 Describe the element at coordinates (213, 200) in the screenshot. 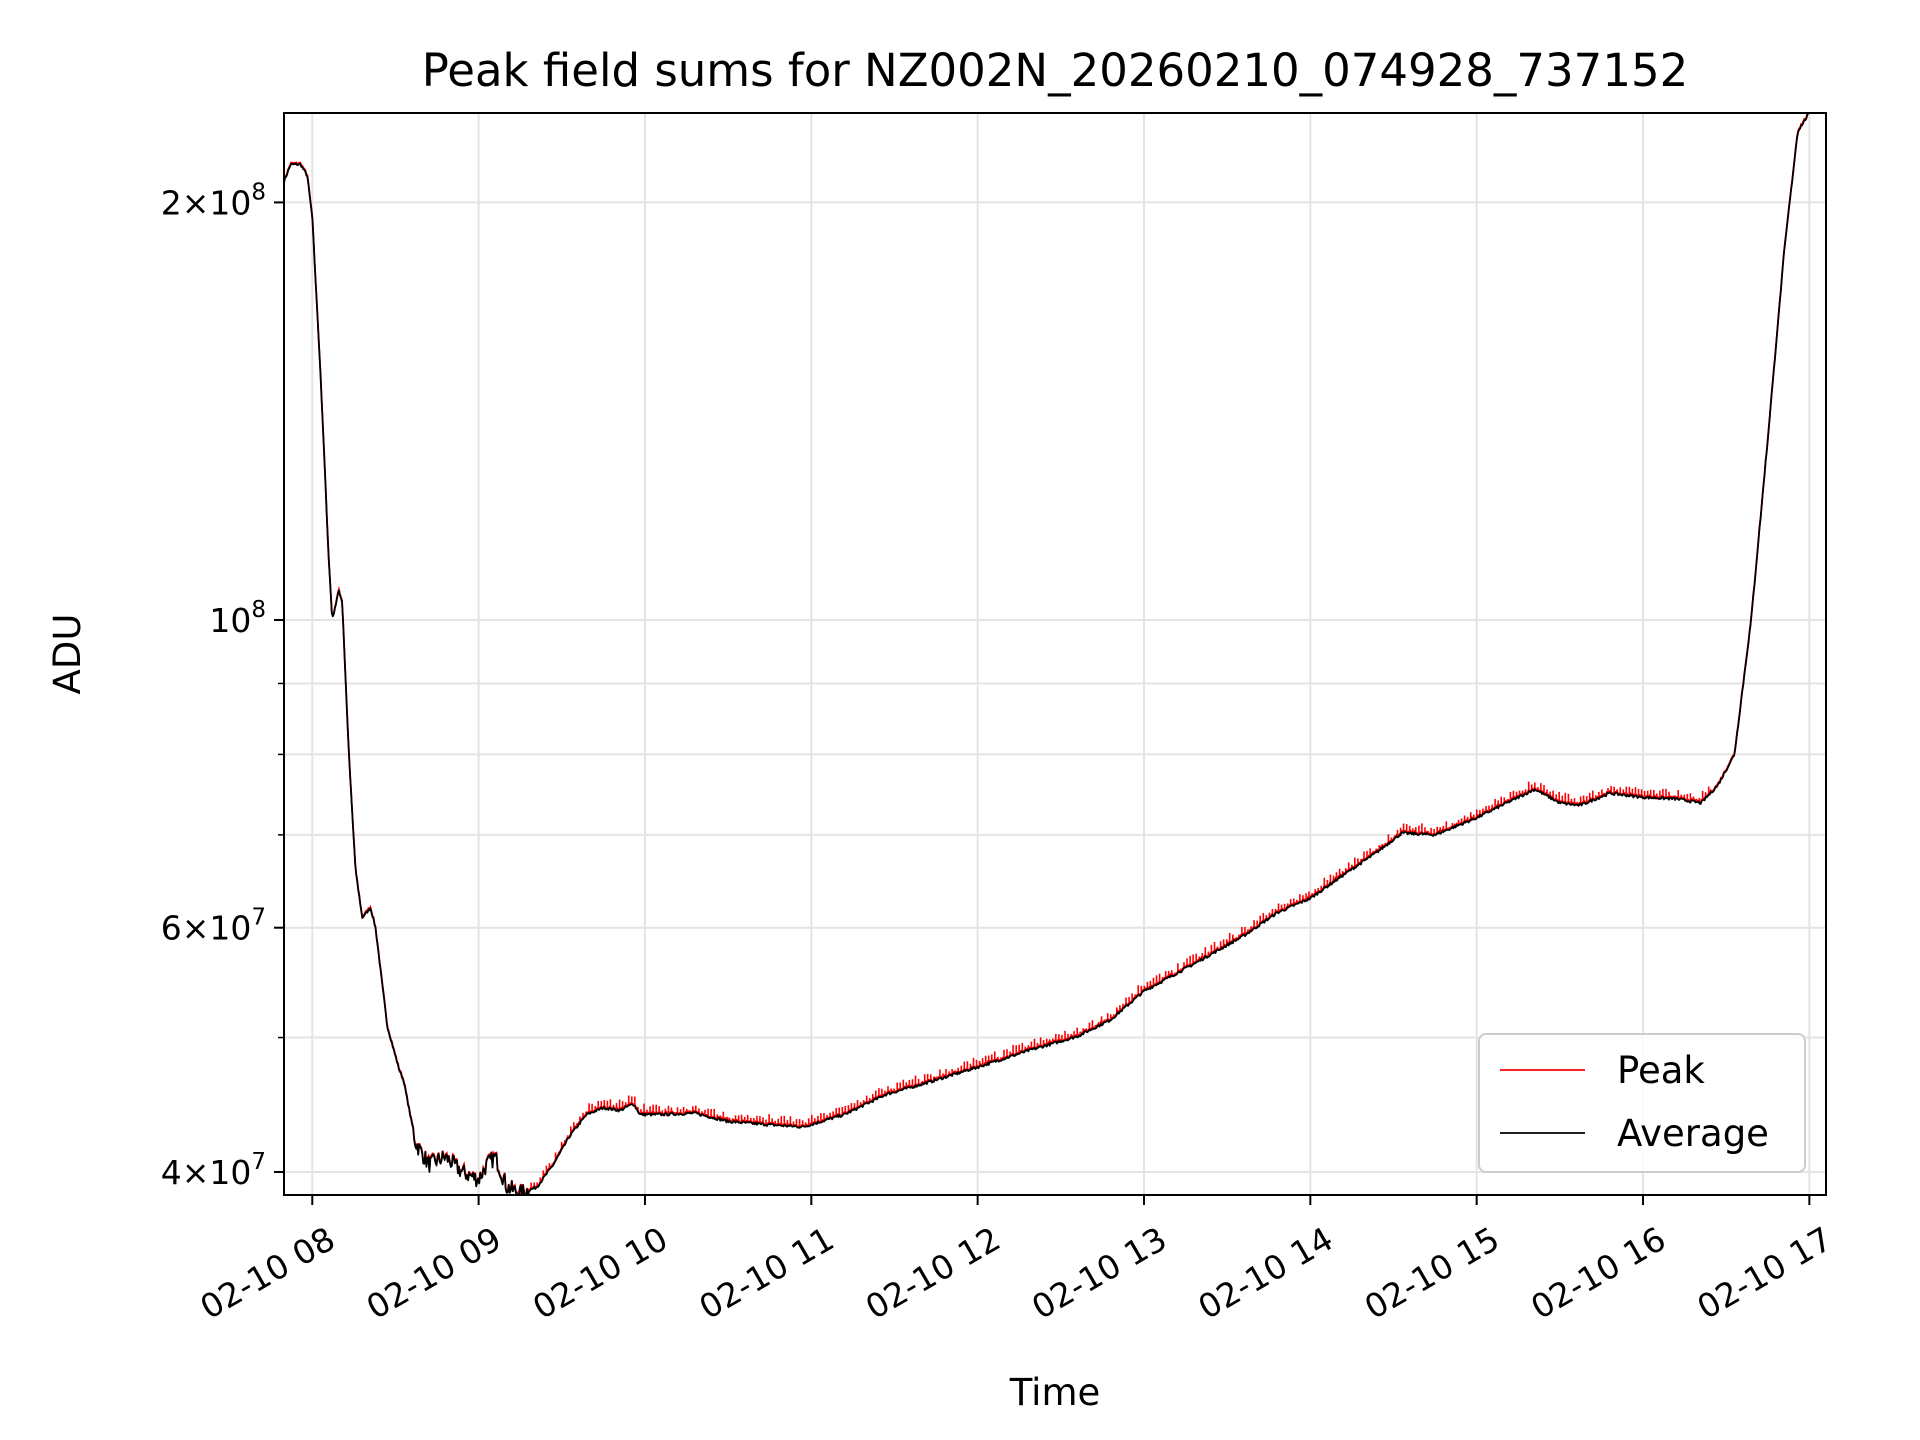

I see `y-tick-label: 2×108` at that location.